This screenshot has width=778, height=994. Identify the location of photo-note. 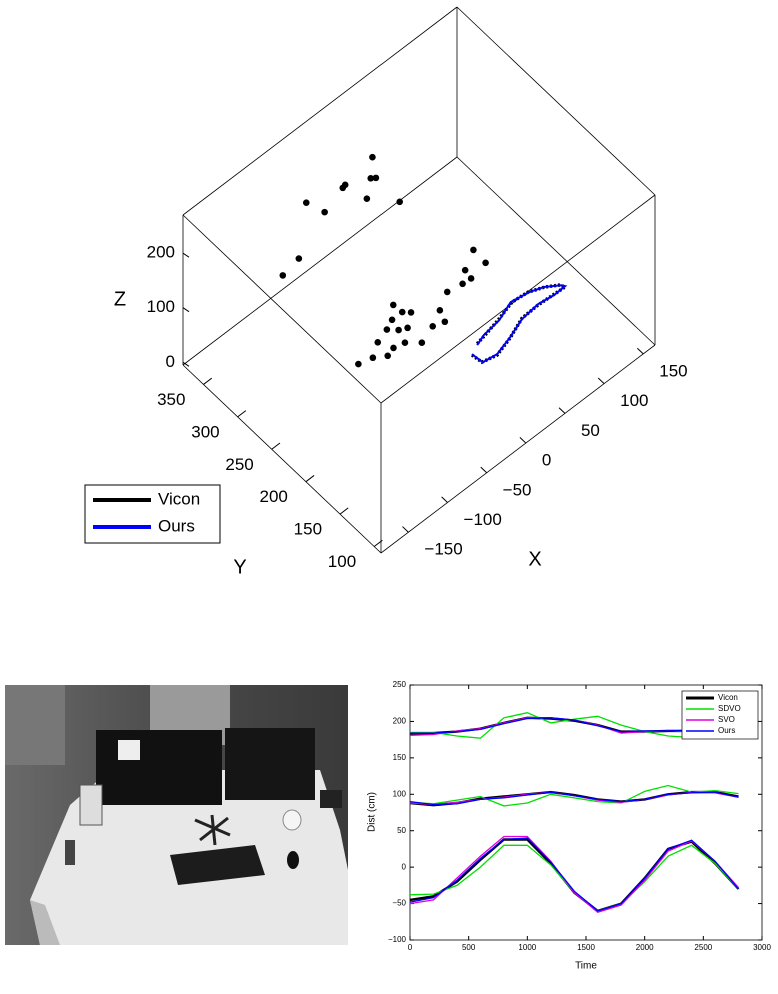
(129, 750).